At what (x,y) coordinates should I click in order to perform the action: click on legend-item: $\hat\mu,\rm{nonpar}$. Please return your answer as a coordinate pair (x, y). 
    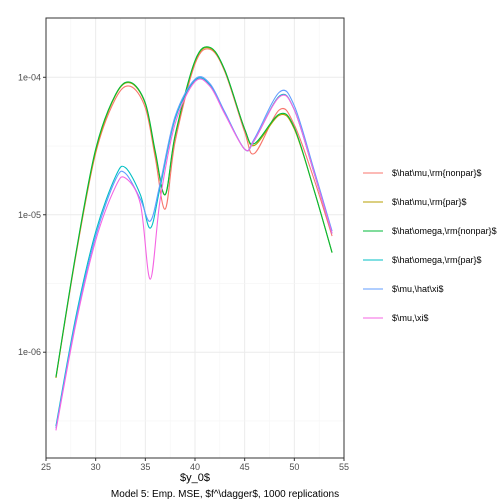
    Looking at the image, I should click on (422, 173).